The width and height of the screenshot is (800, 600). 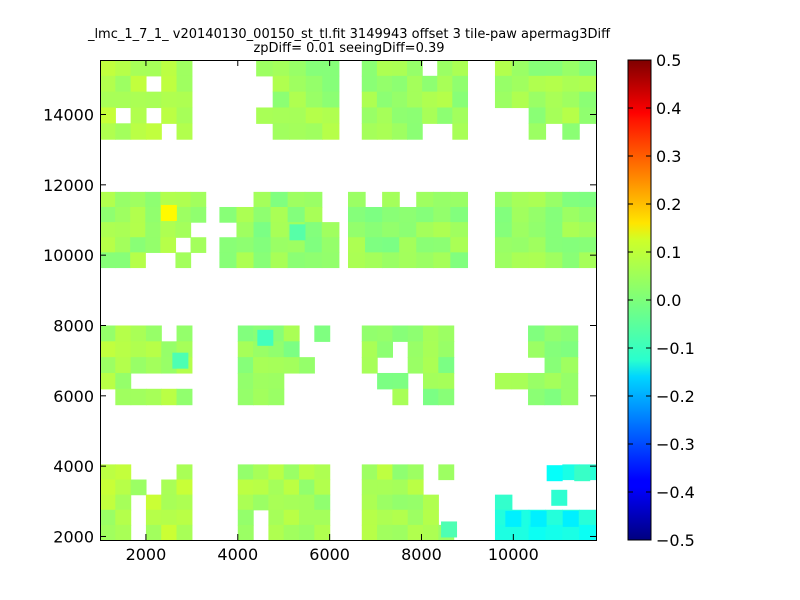 I want to click on colorbar-tick-label: 0.2, so click(x=668, y=204).